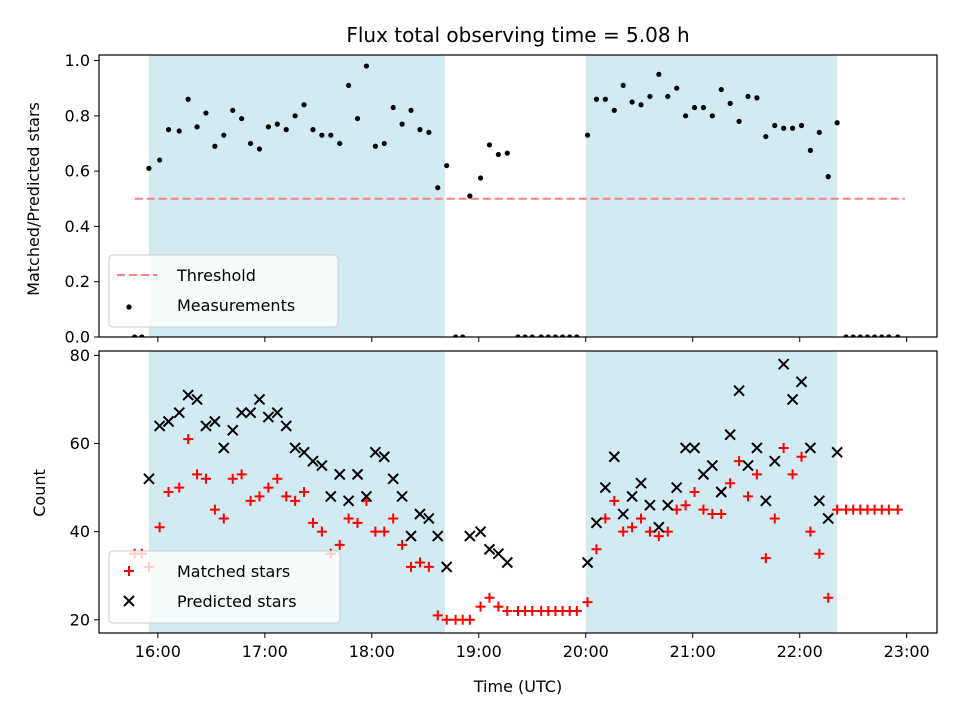  I want to click on legend: Matched stars Predicted stars, so click(224, 587).